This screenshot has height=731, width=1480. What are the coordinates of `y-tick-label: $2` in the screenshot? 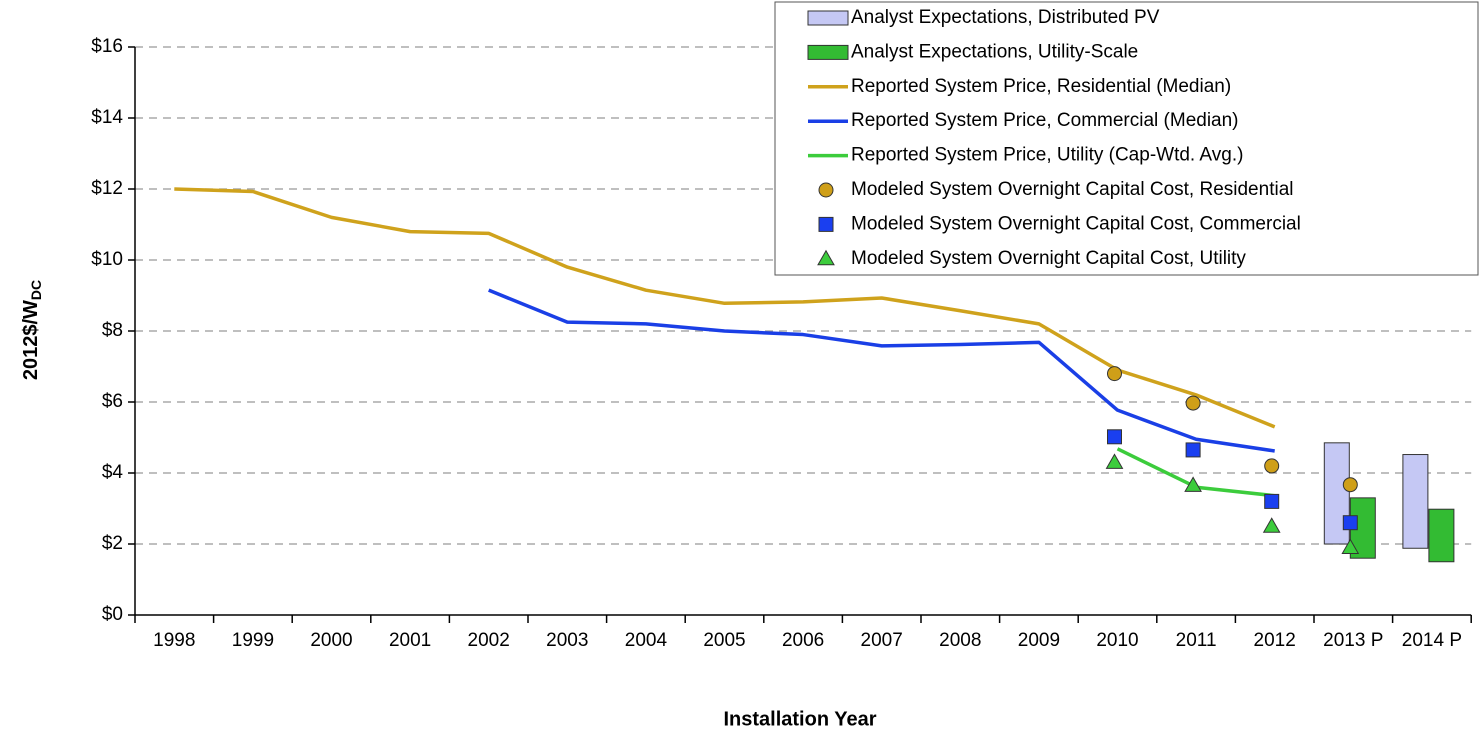 It's located at (112, 543).